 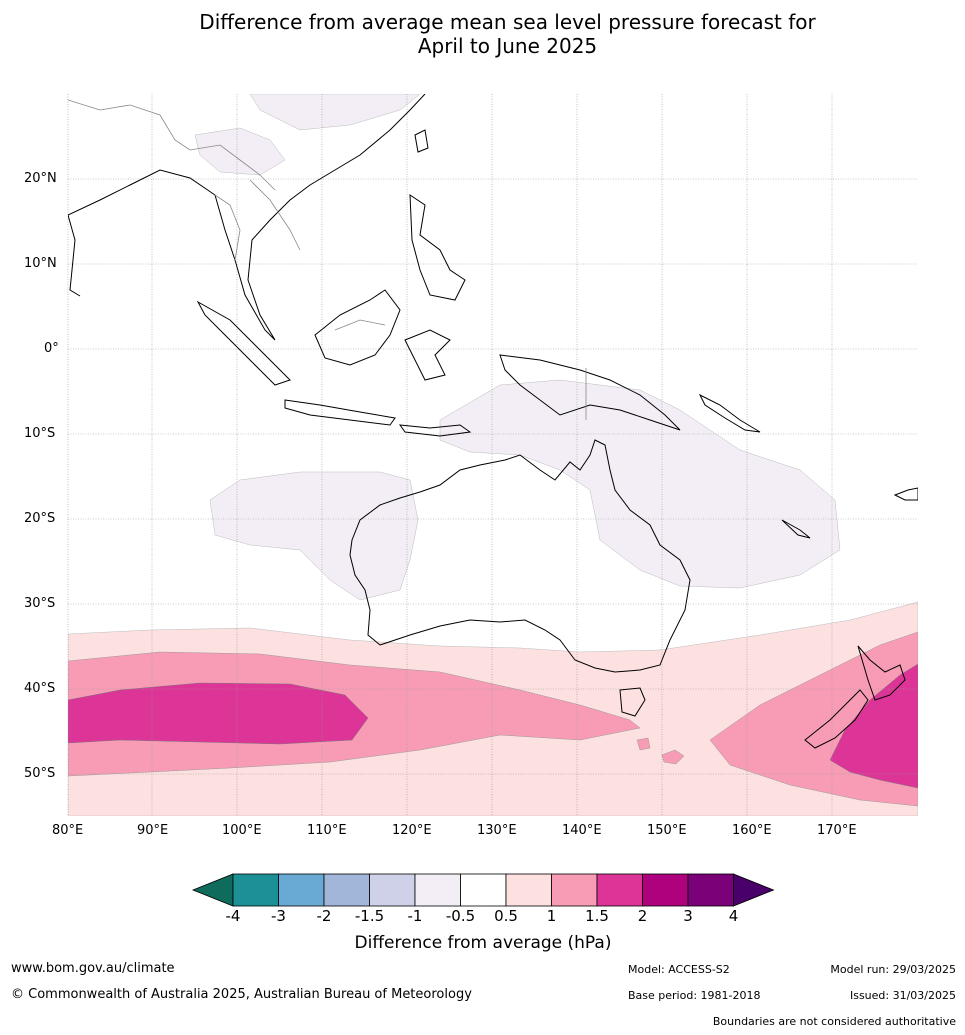 What do you see at coordinates (68, 830) in the screenshot?
I see `longitude-label: 80°E` at bounding box center [68, 830].